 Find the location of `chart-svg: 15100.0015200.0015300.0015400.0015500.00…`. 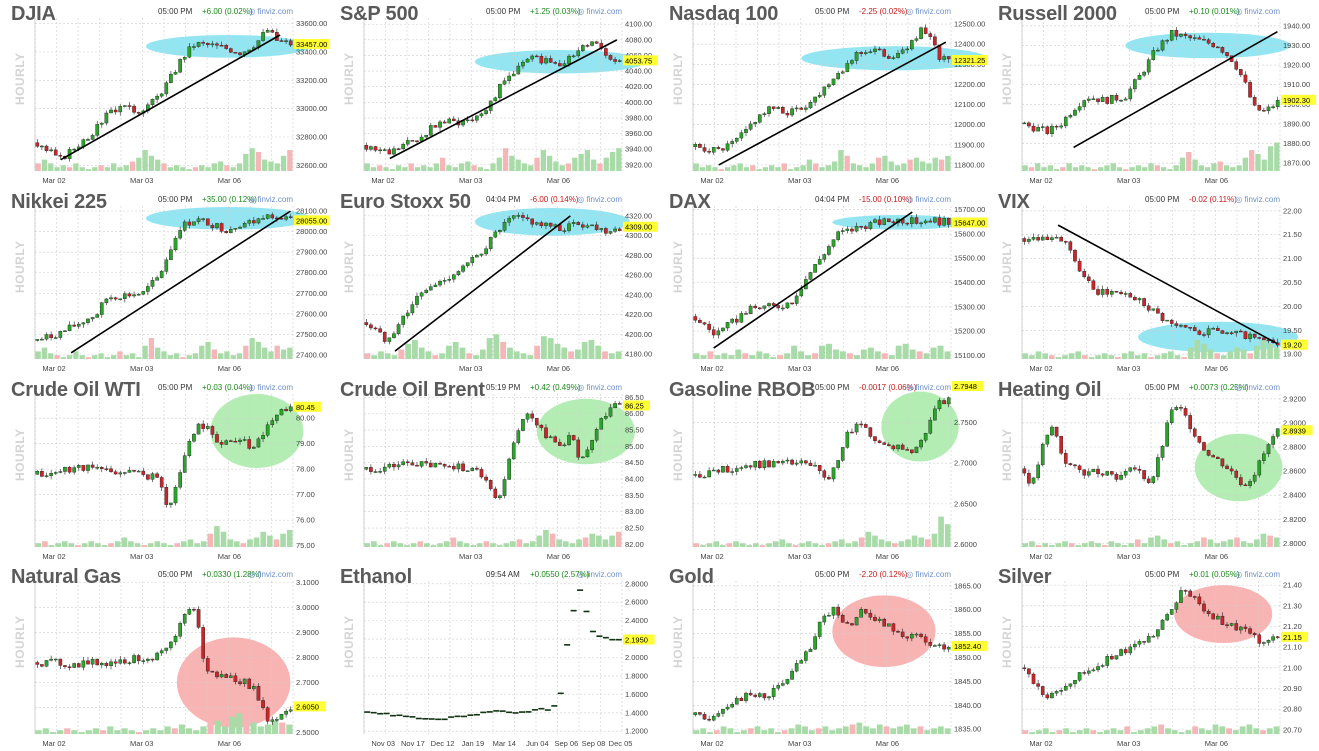

chart-svg: 15100.0015200.0015300.0015400.0015500.00… is located at coordinates (839, 289).